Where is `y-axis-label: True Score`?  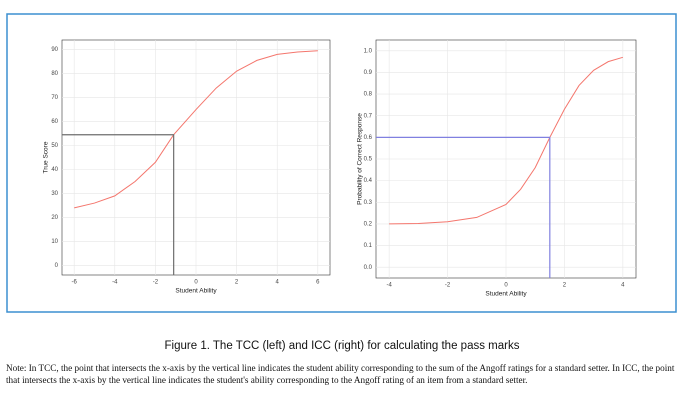 y-axis-label: True Score is located at coordinates (46, 157).